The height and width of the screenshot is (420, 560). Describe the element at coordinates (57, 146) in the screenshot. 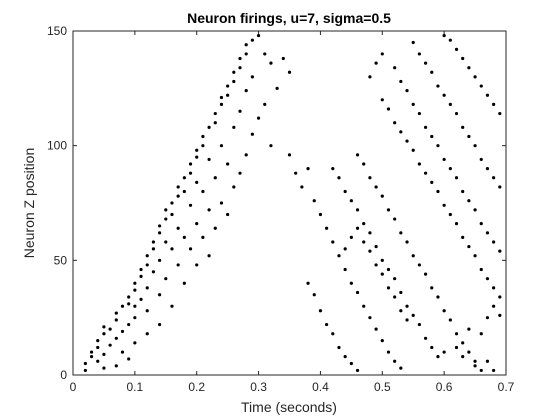

I see `y-tick-label: 100` at that location.